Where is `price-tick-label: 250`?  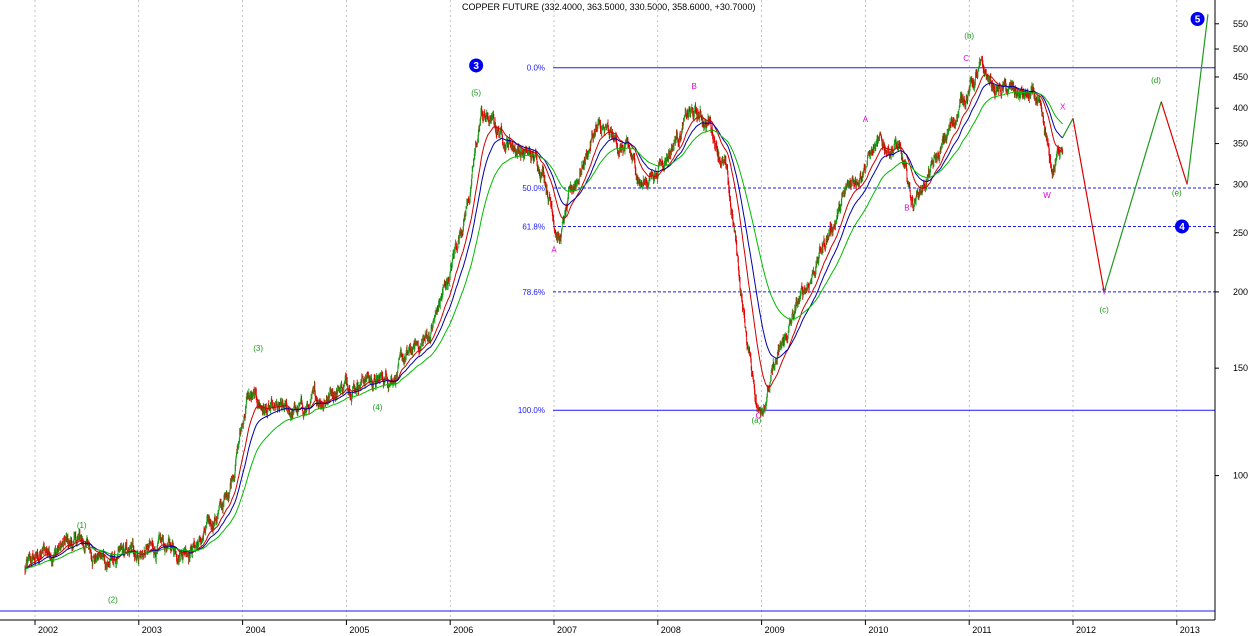
price-tick-label: 250 is located at coordinates (1240, 233).